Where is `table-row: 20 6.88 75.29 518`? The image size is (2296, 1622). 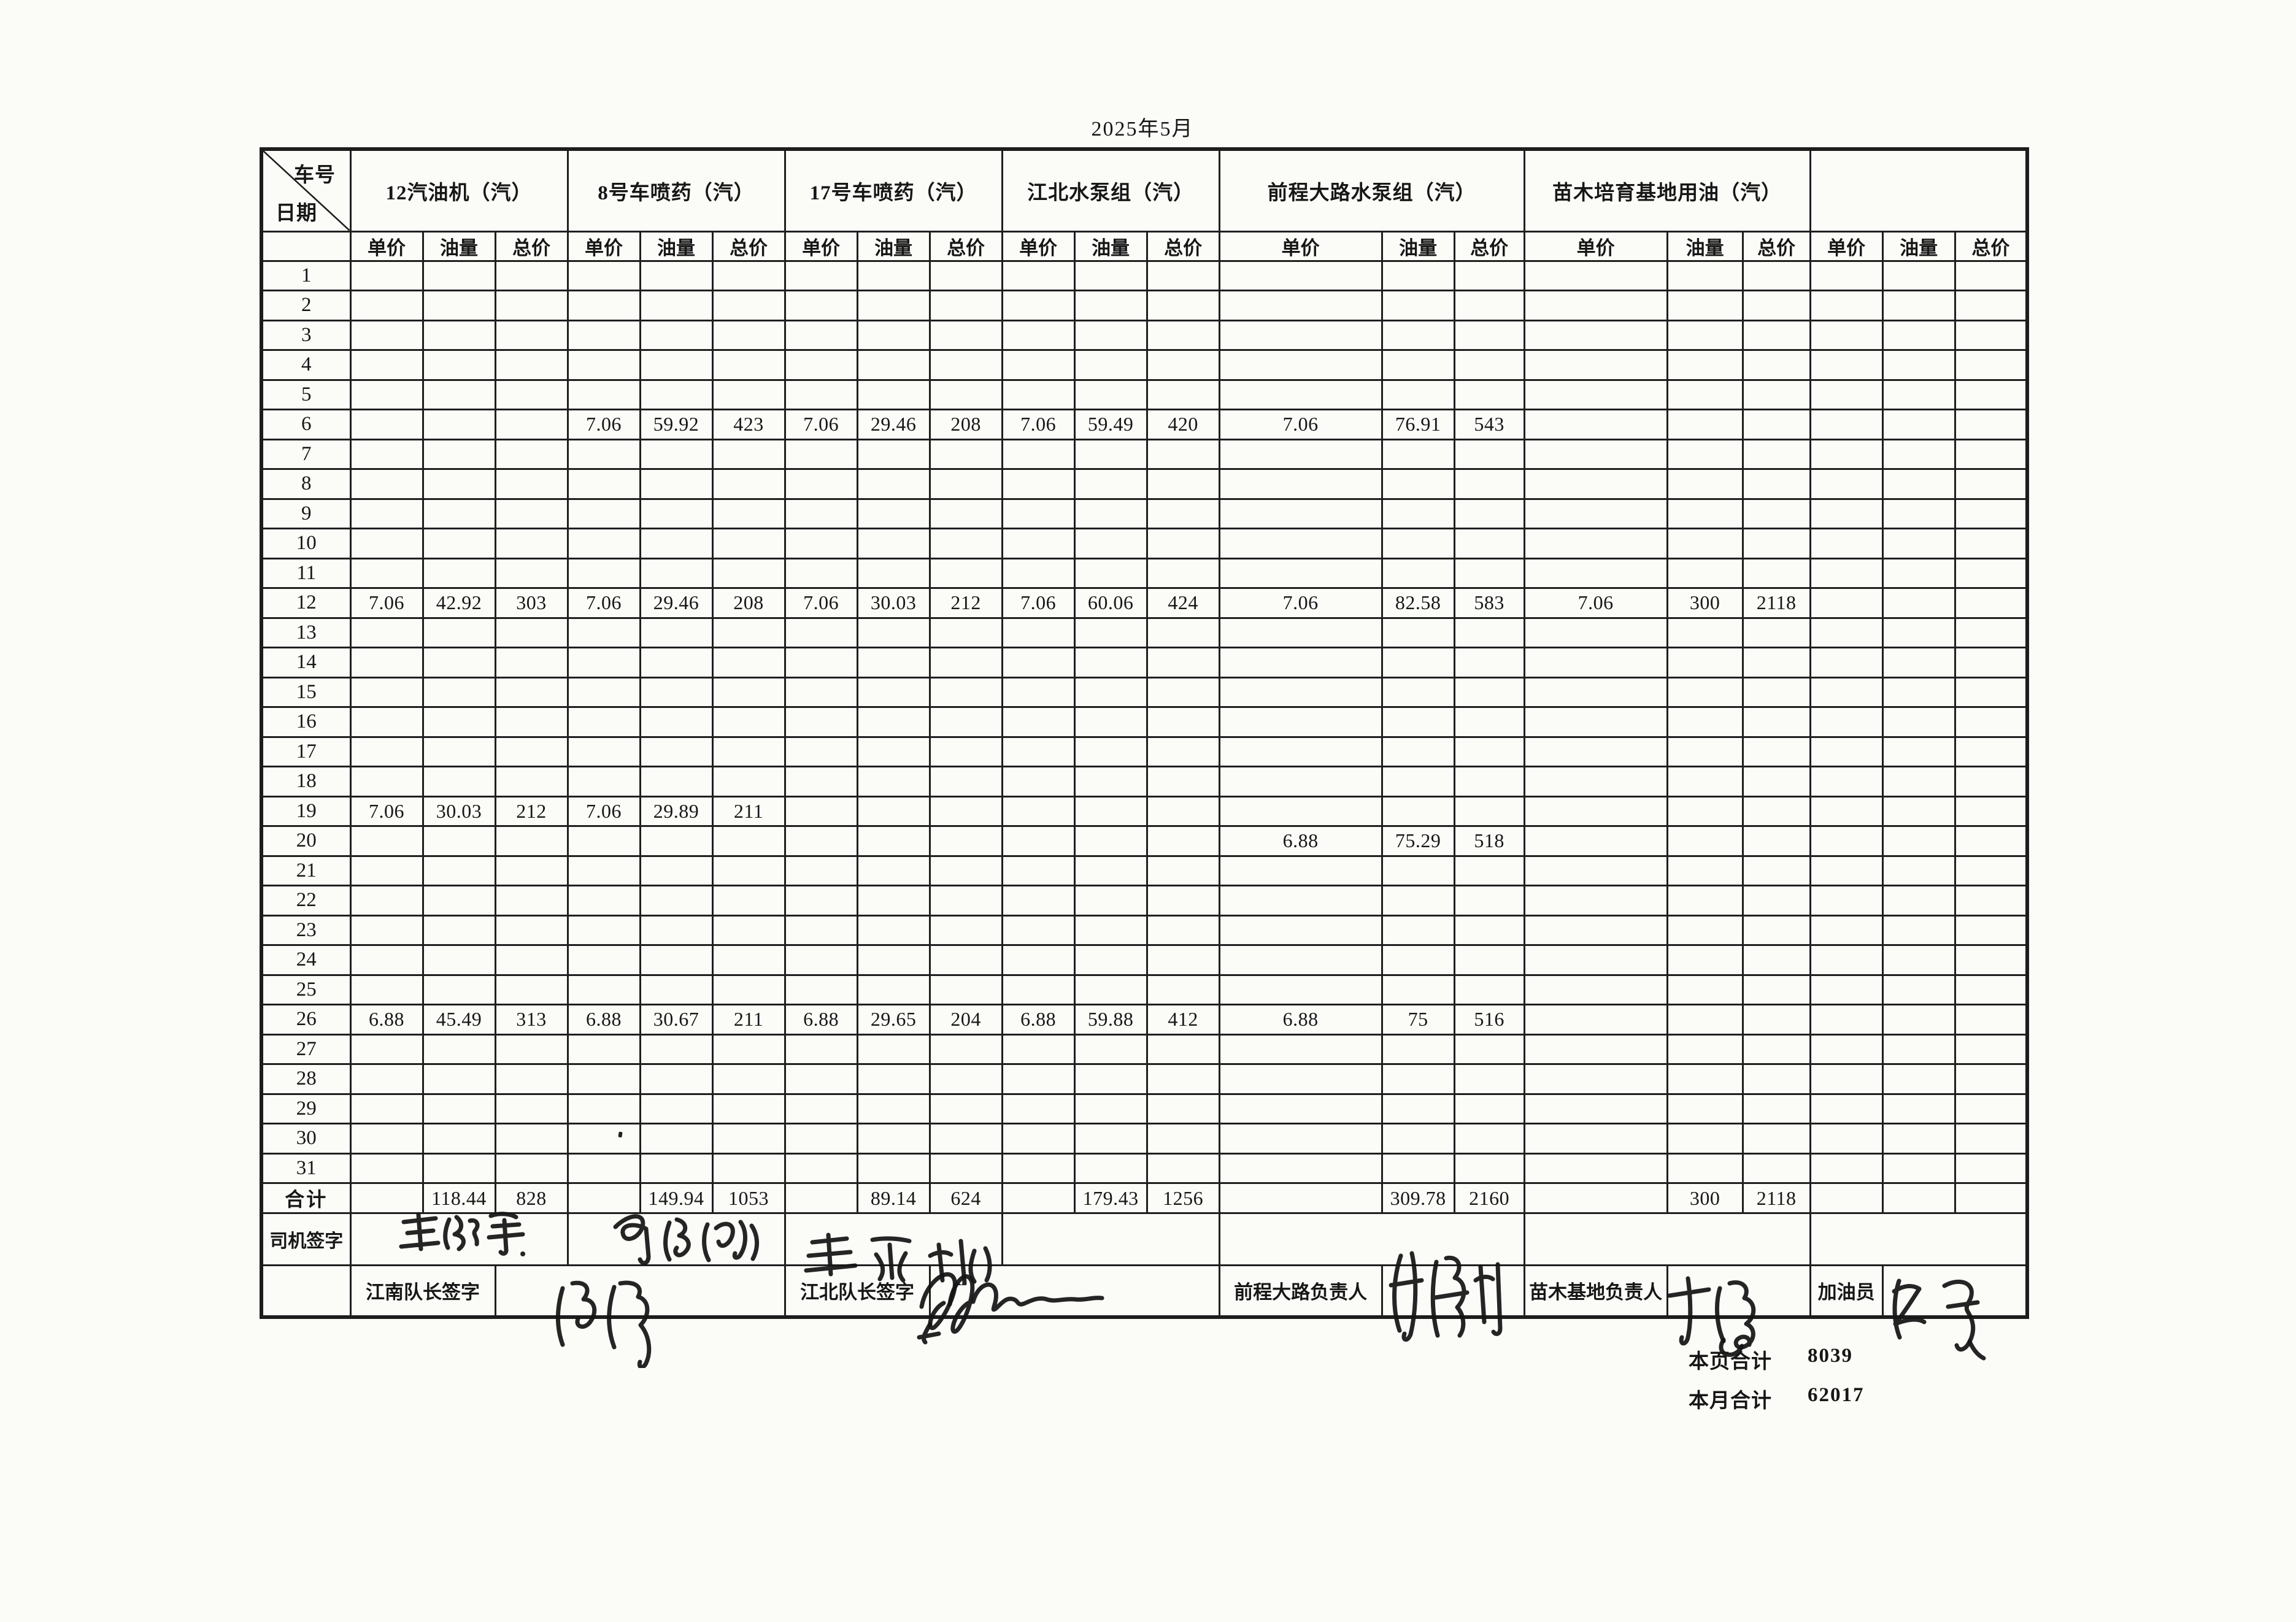 table-row: 20 6.88 75.29 518 is located at coordinates (1144, 841).